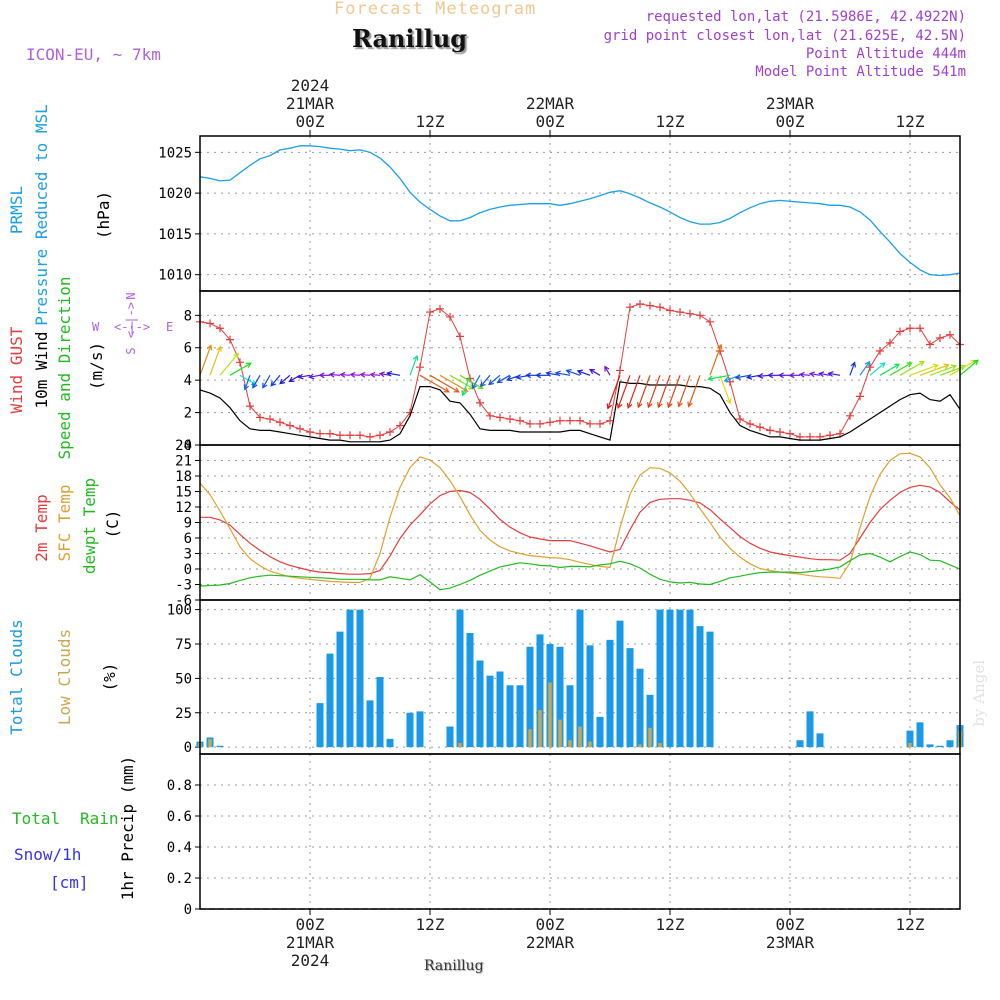 The height and width of the screenshot is (1000, 1000). What do you see at coordinates (860, 72) in the screenshot?
I see `info-line: Model Point Altitude 541m` at bounding box center [860, 72].